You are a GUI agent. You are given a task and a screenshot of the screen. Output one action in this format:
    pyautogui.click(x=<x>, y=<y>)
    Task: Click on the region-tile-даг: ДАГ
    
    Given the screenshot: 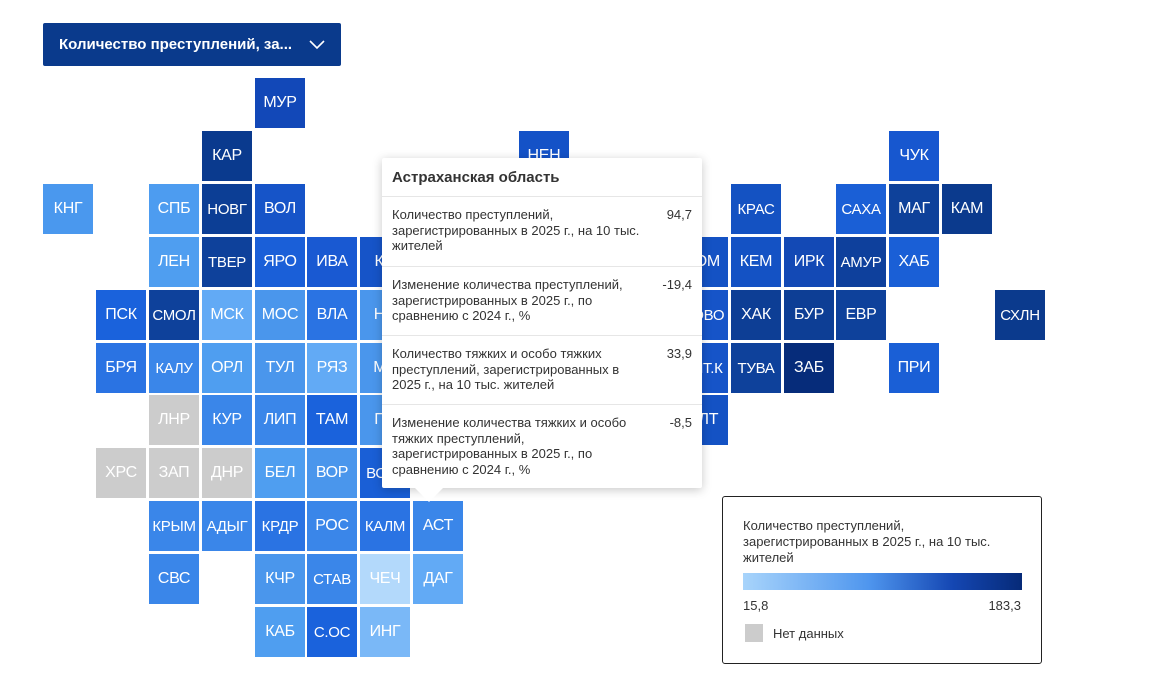 What is the action you would take?
    pyautogui.click(x=438, y=579)
    